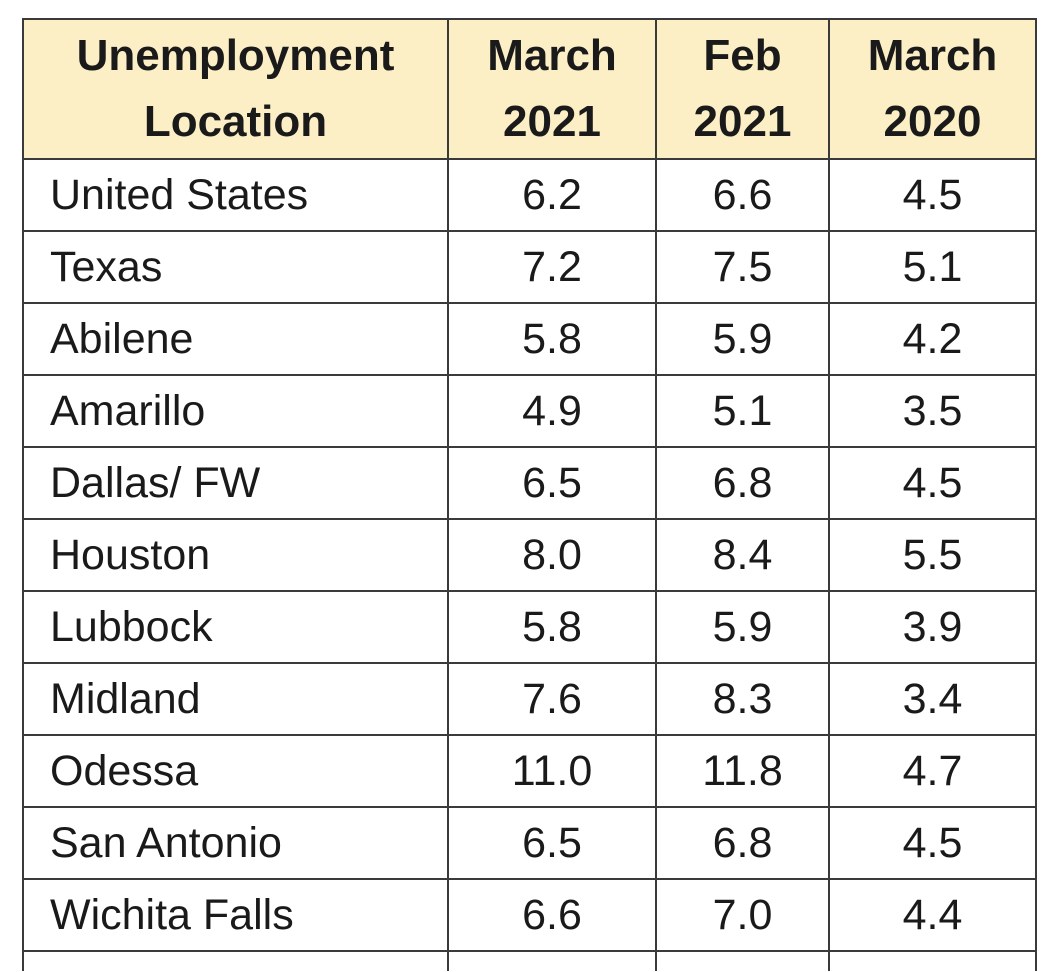 This screenshot has height=972, width=1053. What do you see at coordinates (742, 771) in the screenshot?
I see `value-cell: 11.8` at bounding box center [742, 771].